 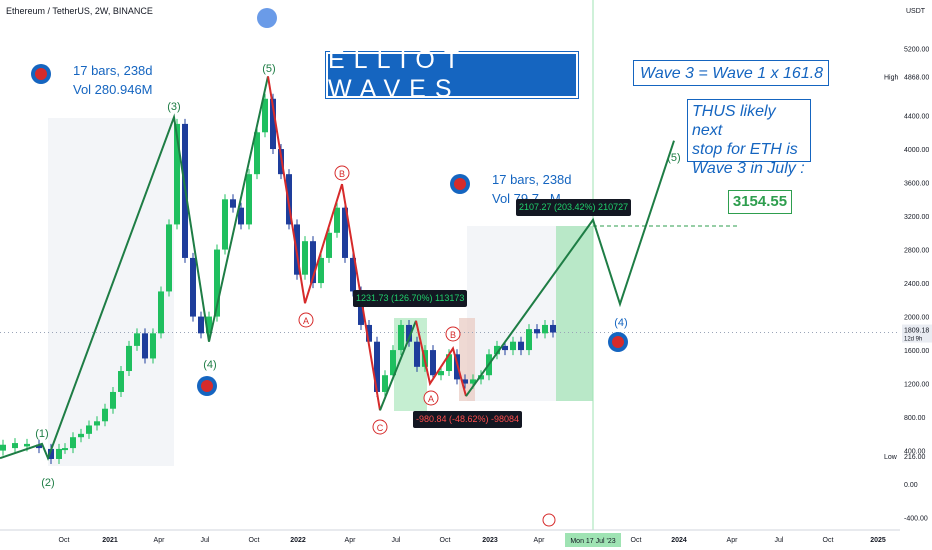 I want to click on price-tick-label: 1200.00, so click(x=916, y=385).